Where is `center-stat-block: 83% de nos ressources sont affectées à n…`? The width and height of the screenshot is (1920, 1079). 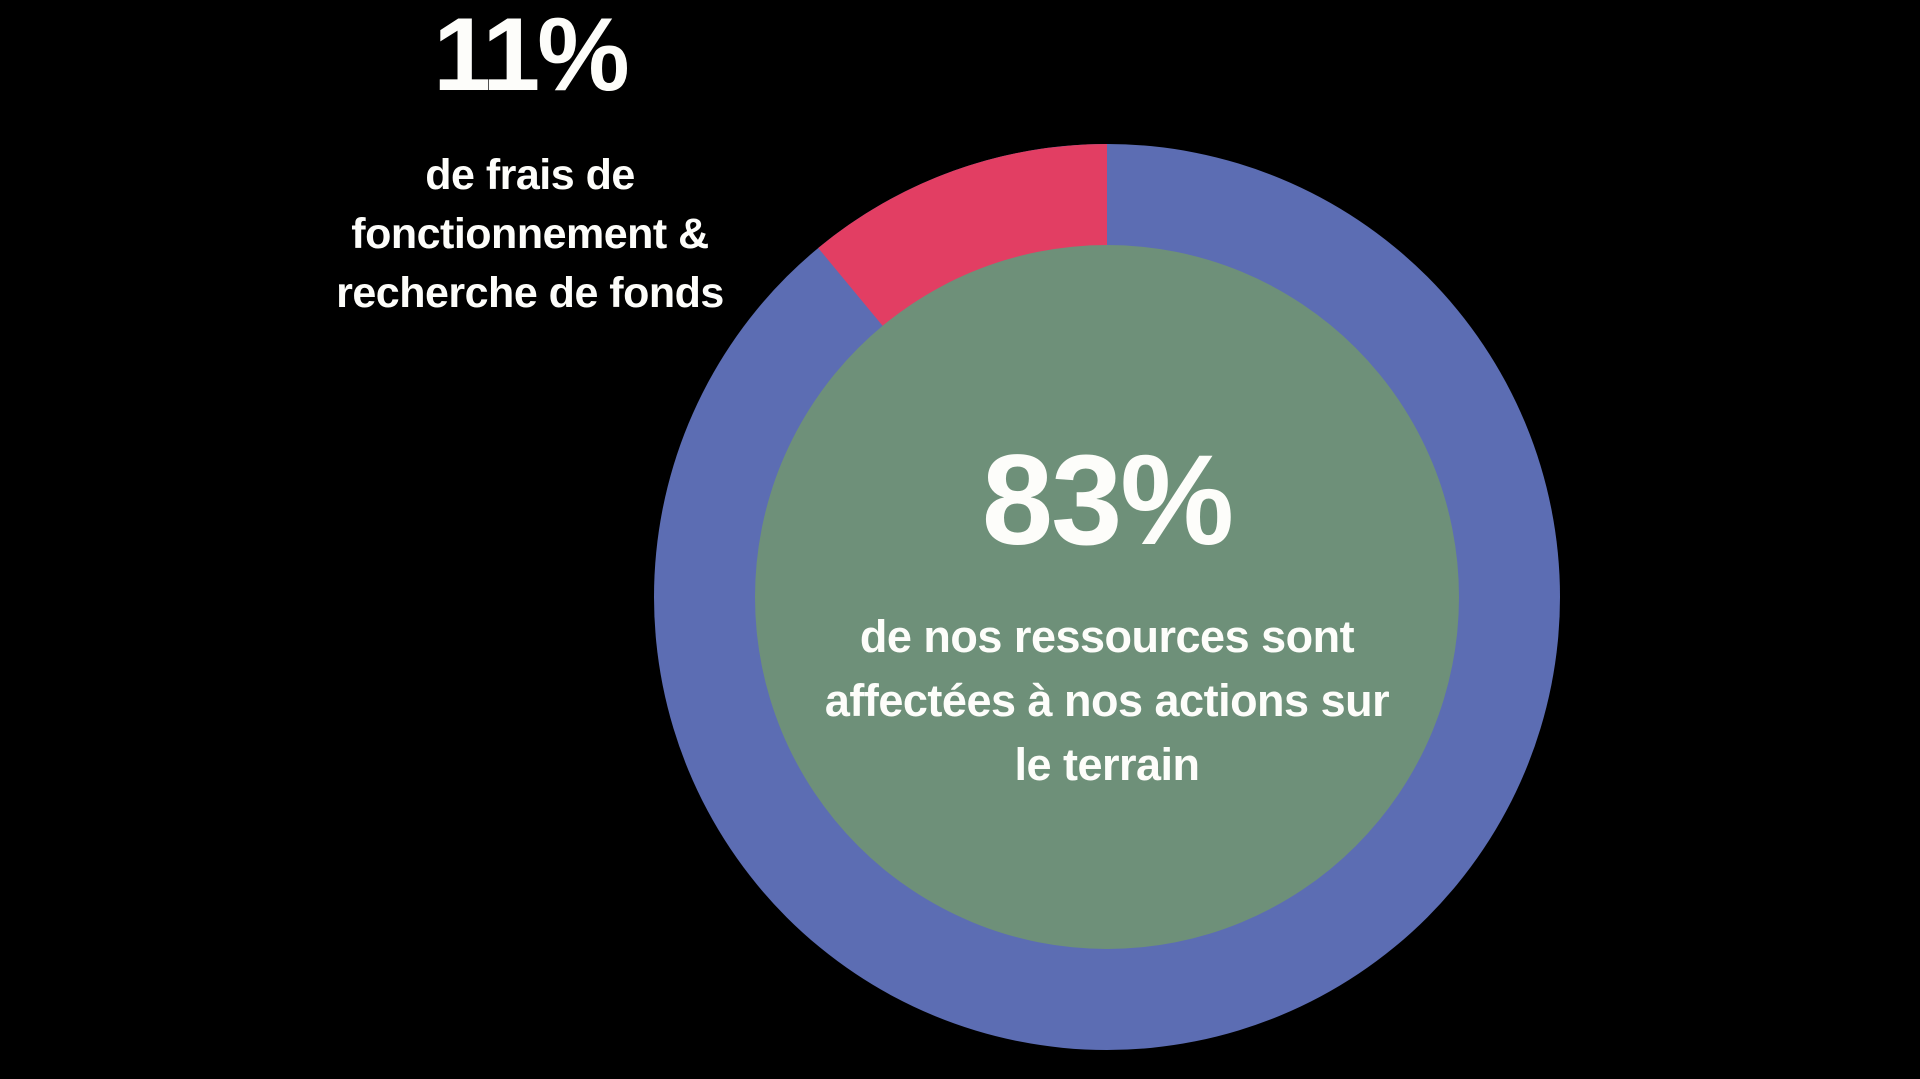
center-stat-block: 83% de nos ressources sont affectées à n… is located at coordinates (1107, 617).